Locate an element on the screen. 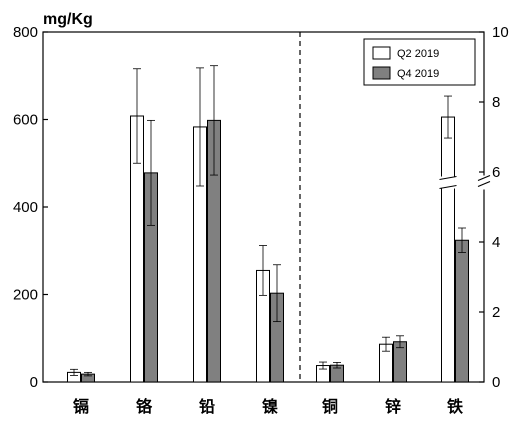 This screenshot has width=522, height=427. right-tick-label: 10 is located at coordinates (500, 32).